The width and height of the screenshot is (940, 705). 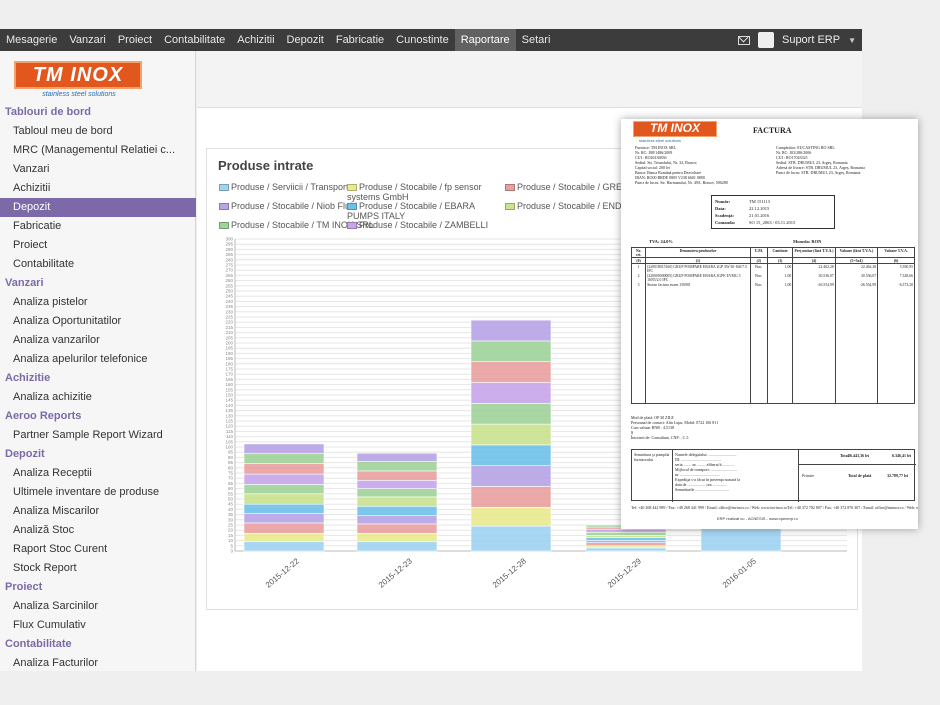 I want to click on sidebar-item-vanzari: Vanzari, so click(x=31, y=169).